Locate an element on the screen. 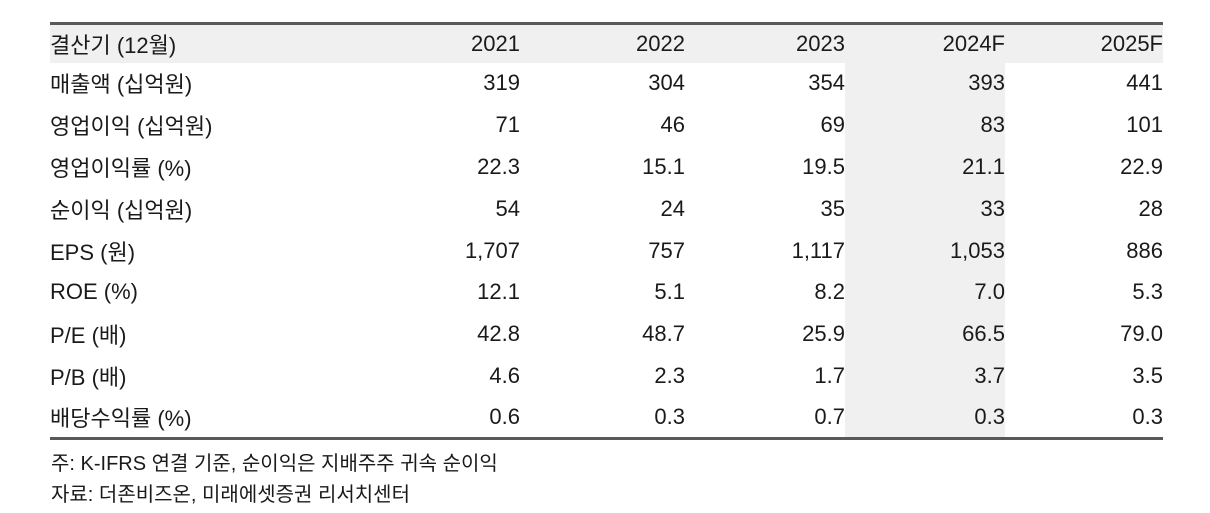 The width and height of the screenshot is (1210, 513). row-label: 배당수익률 (%) is located at coordinates (121, 419).